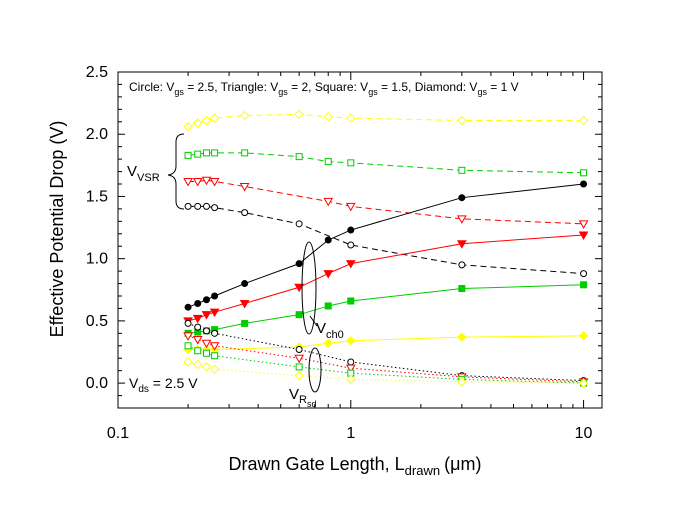 The image size is (673, 528). Describe the element at coordinates (330, 330) in the screenshot. I see `vch0-label: Vch0` at that location.